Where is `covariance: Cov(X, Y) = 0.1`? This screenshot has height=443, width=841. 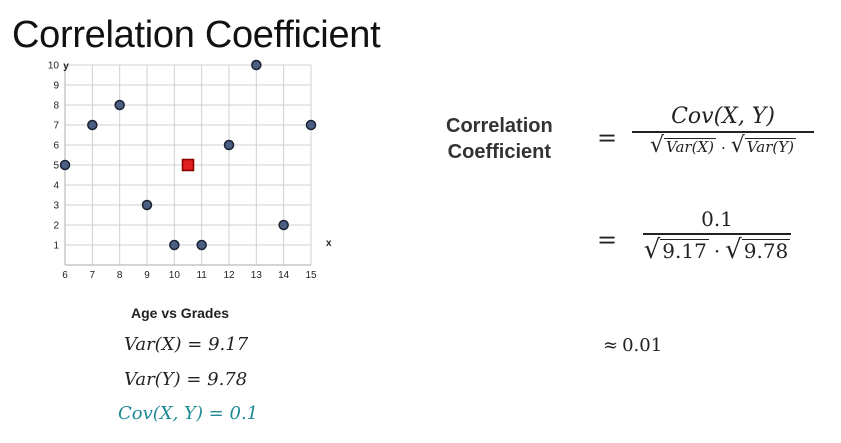 covariance: Cov(X, Y) = 0.1 is located at coordinates (188, 413).